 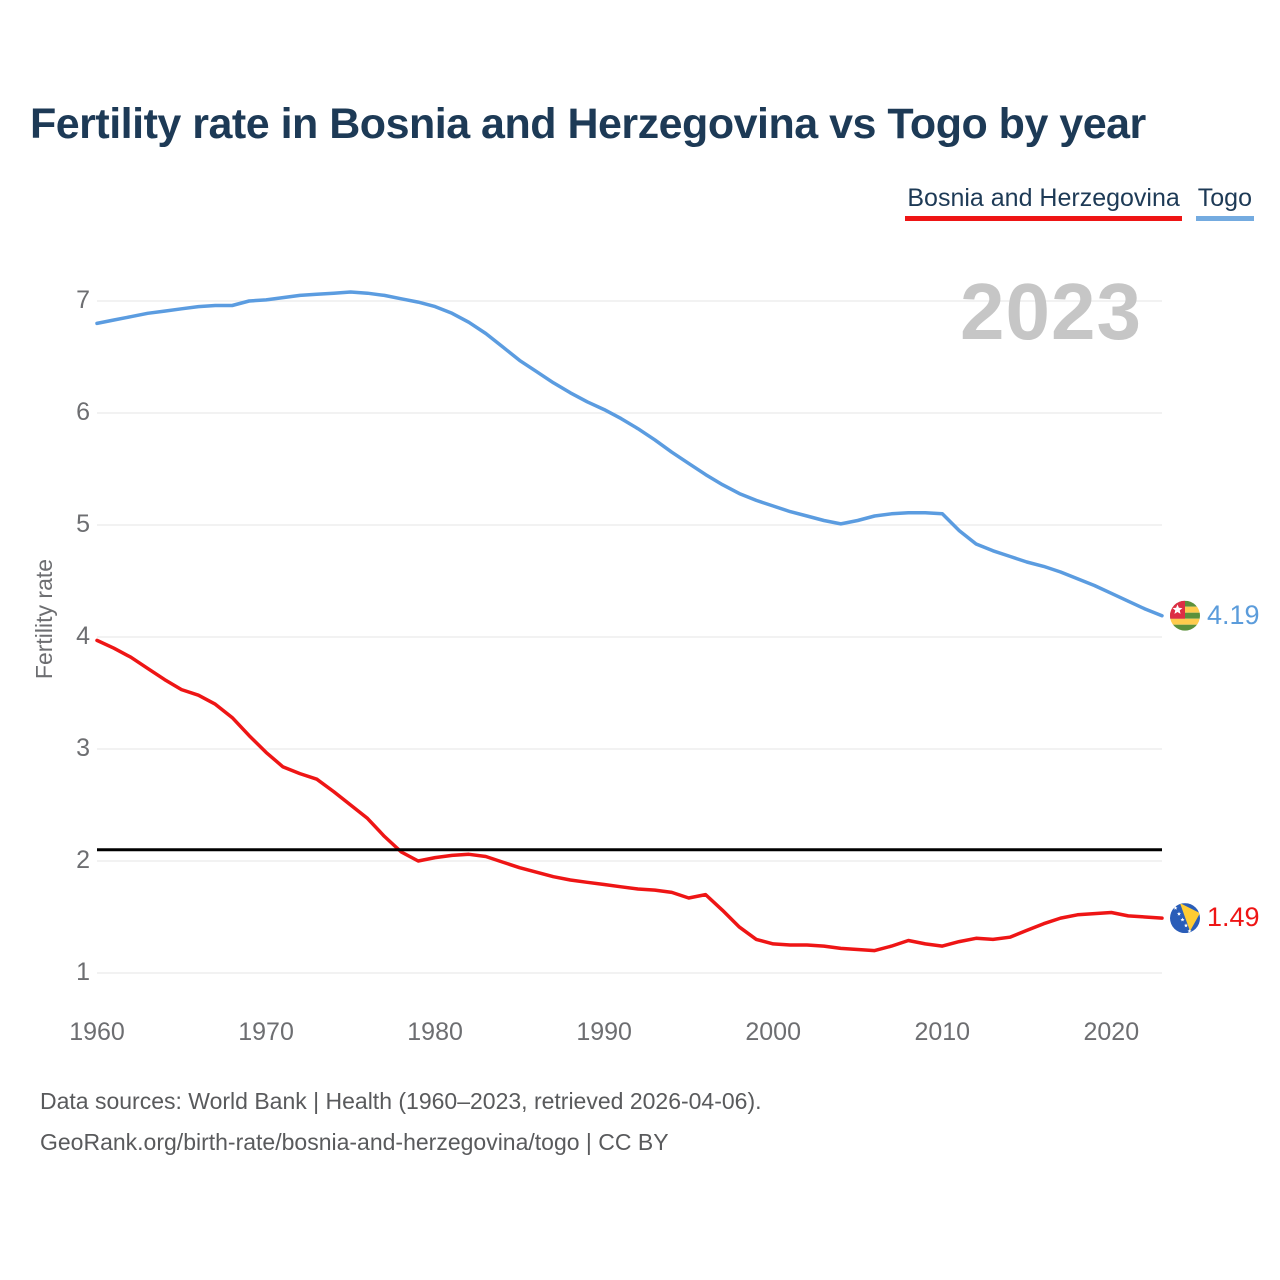 I want to click on togo-flag-icon, so click(x=1185, y=615).